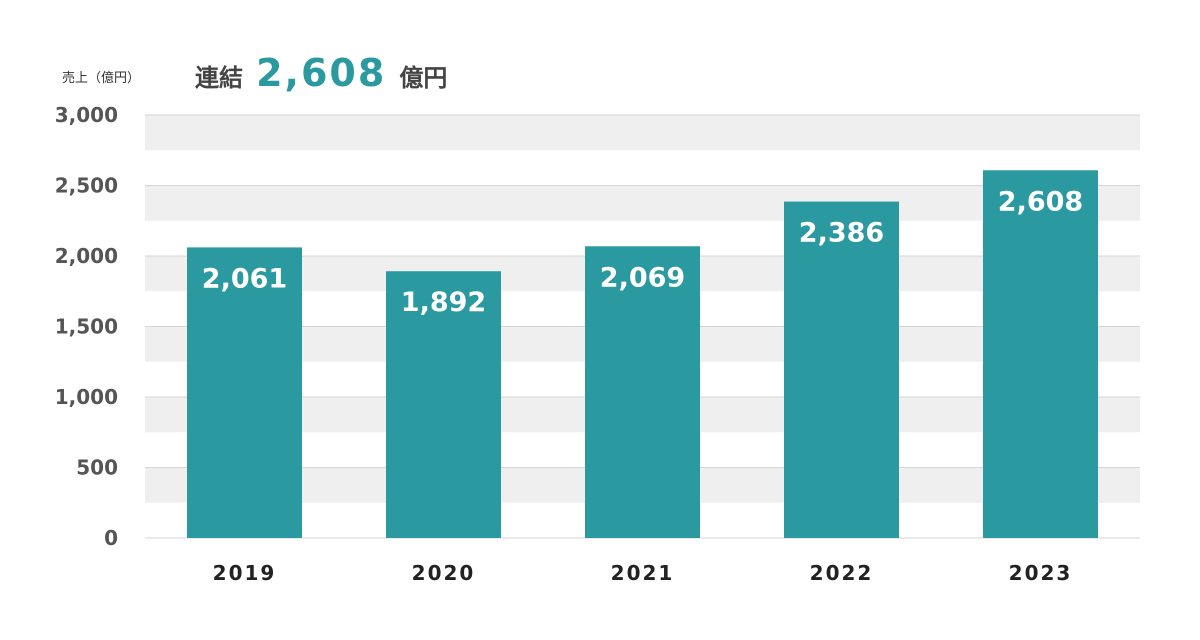  Describe the element at coordinates (86, 115) in the screenshot. I see `y-tick-label: 3,000` at that location.